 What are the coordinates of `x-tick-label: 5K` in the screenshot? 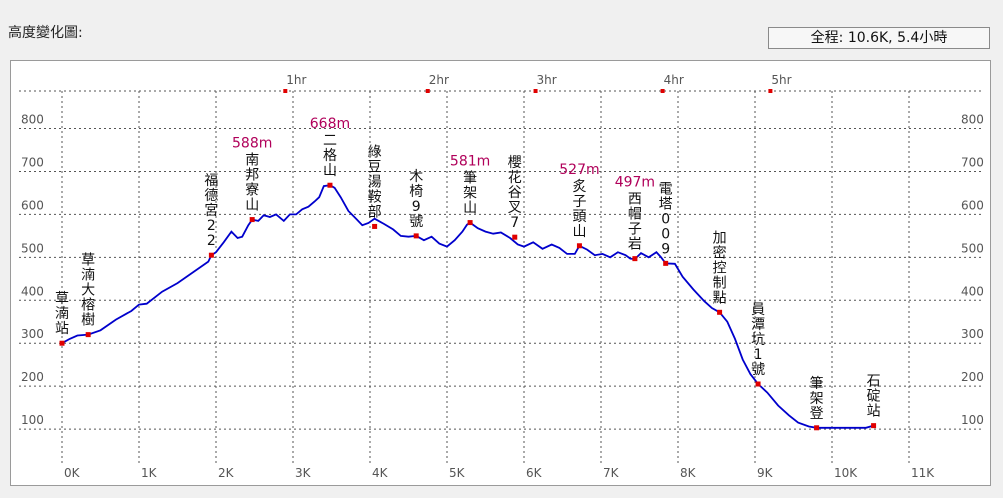 It's located at (457, 473).